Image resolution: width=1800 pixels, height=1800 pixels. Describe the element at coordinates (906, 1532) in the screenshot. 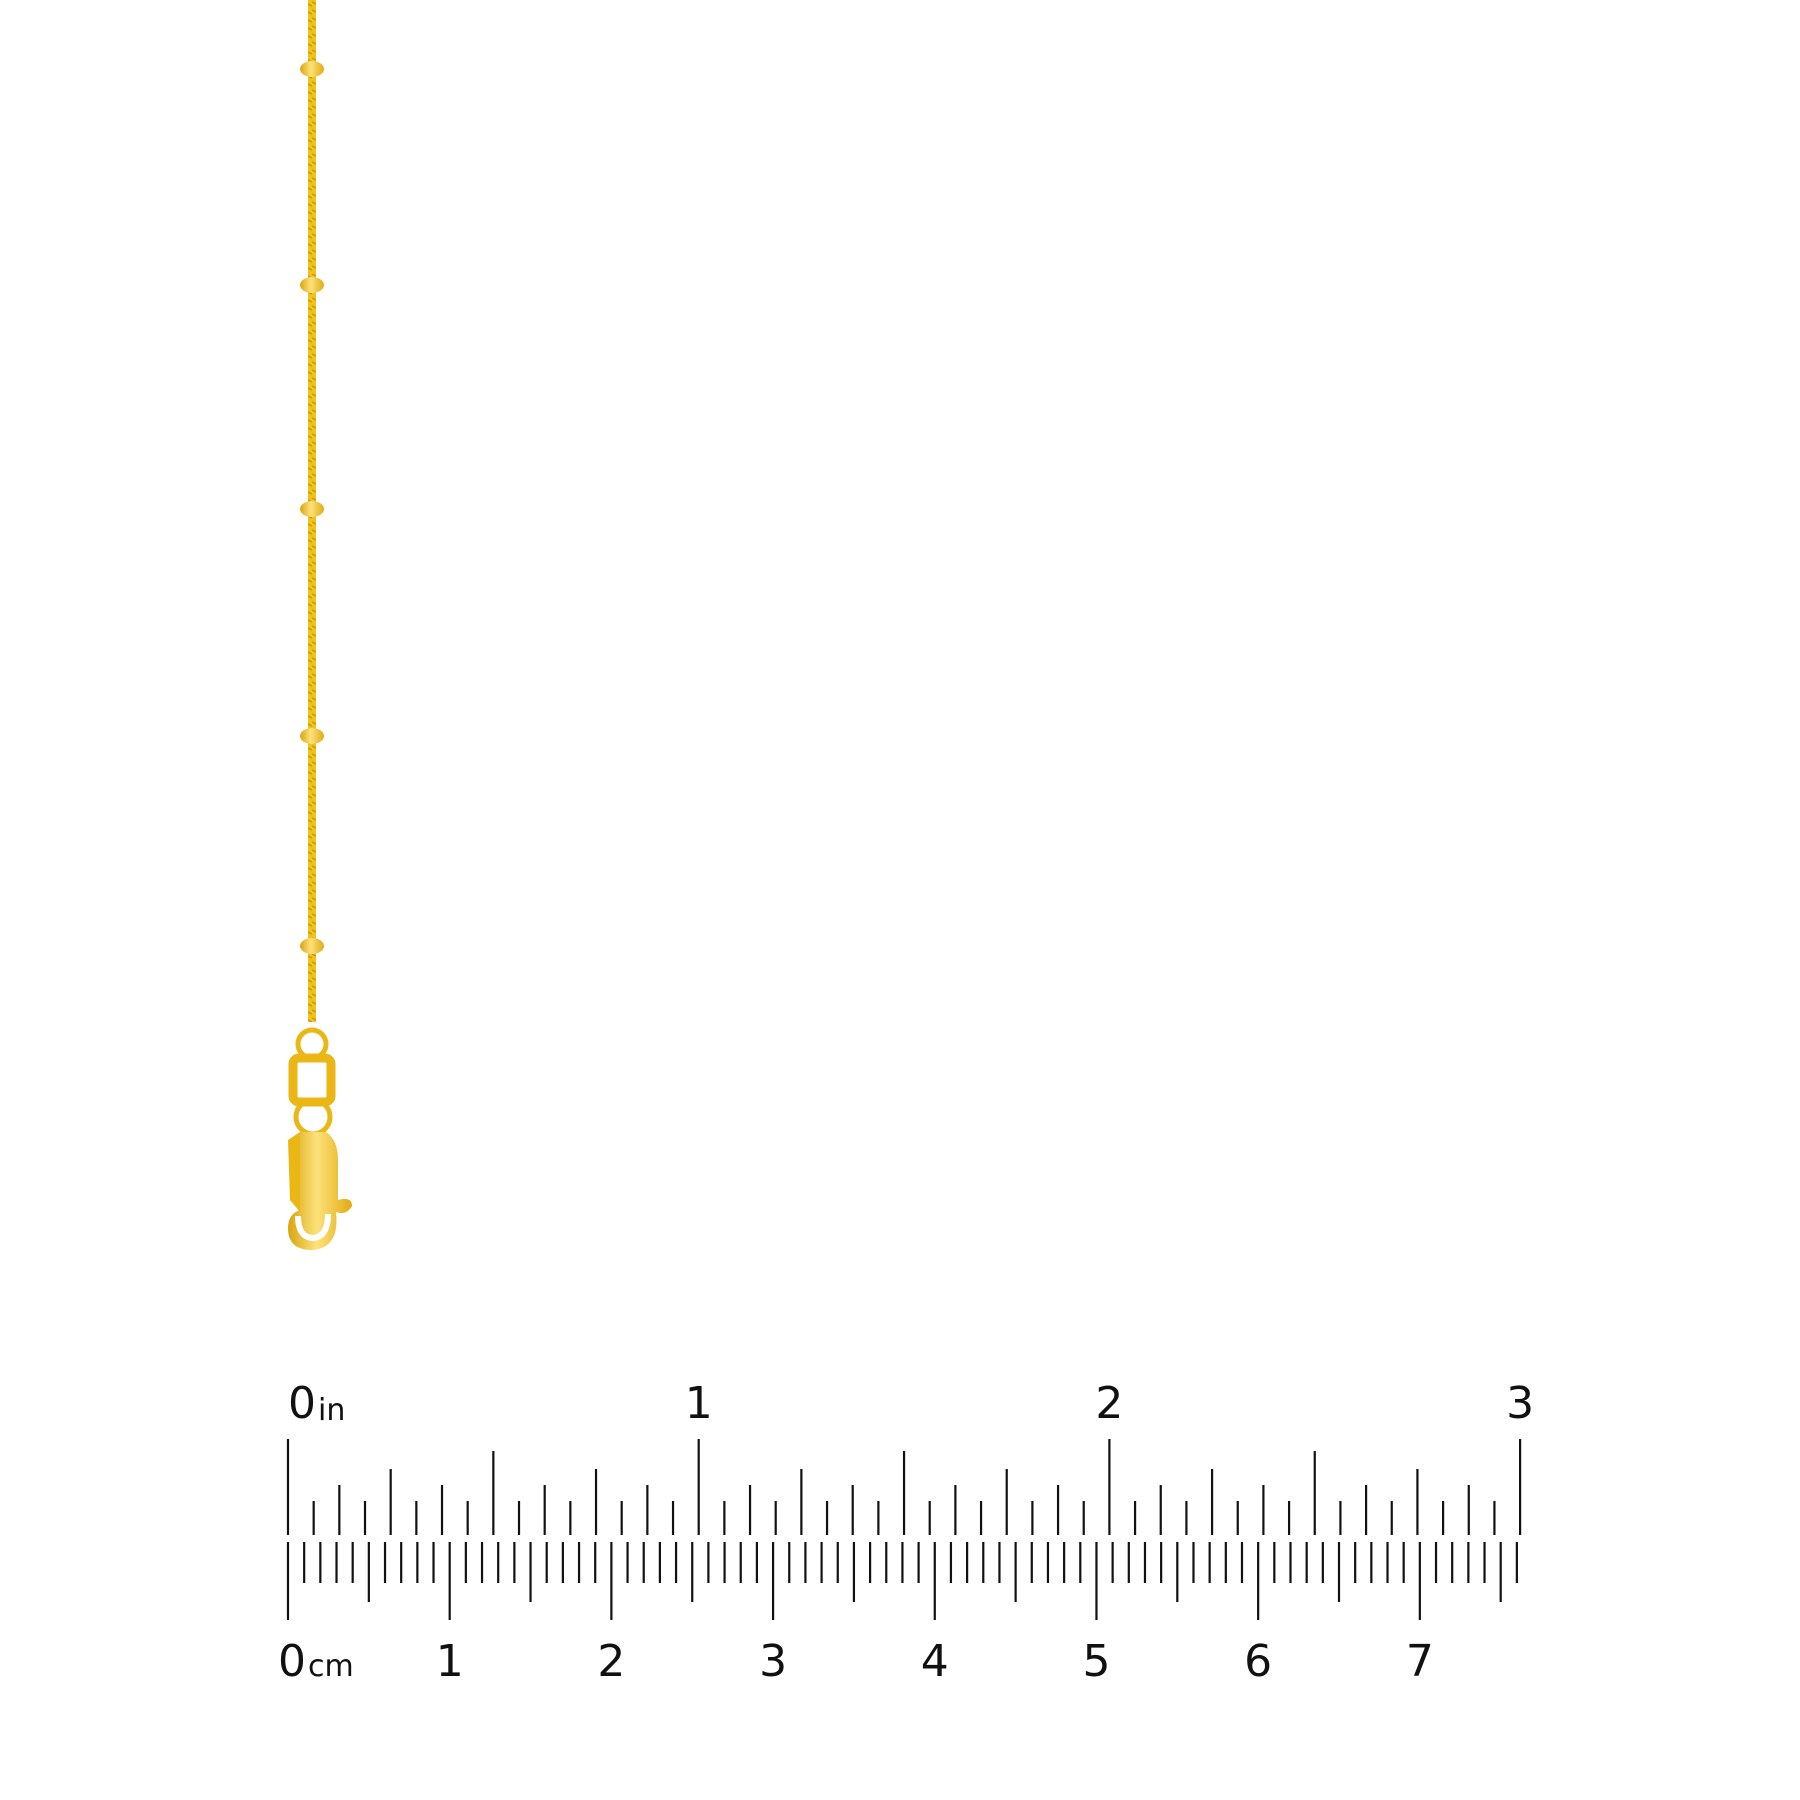

I see `measurement-ruler: 0 in 1 2 30 cm 1 2 3 4 5 6 7` at that location.